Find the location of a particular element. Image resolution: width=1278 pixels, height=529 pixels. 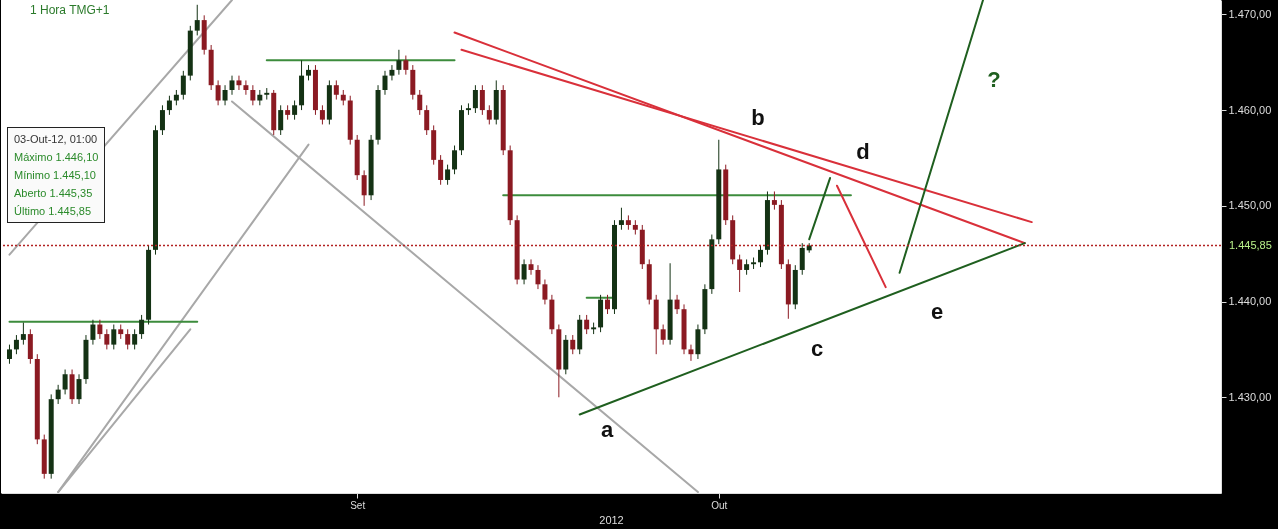

x-axis-title: 2012 is located at coordinates (611, 519).